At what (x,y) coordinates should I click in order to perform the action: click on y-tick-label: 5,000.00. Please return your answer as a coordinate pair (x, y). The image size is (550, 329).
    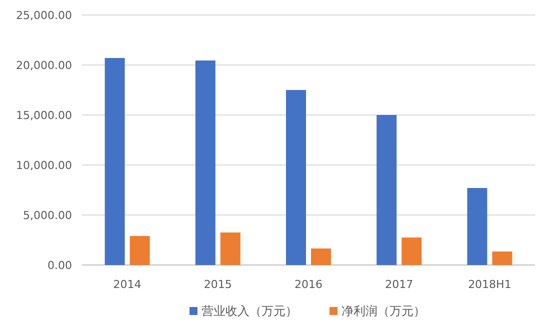
    Looking at the image, I should click on (47, 215).